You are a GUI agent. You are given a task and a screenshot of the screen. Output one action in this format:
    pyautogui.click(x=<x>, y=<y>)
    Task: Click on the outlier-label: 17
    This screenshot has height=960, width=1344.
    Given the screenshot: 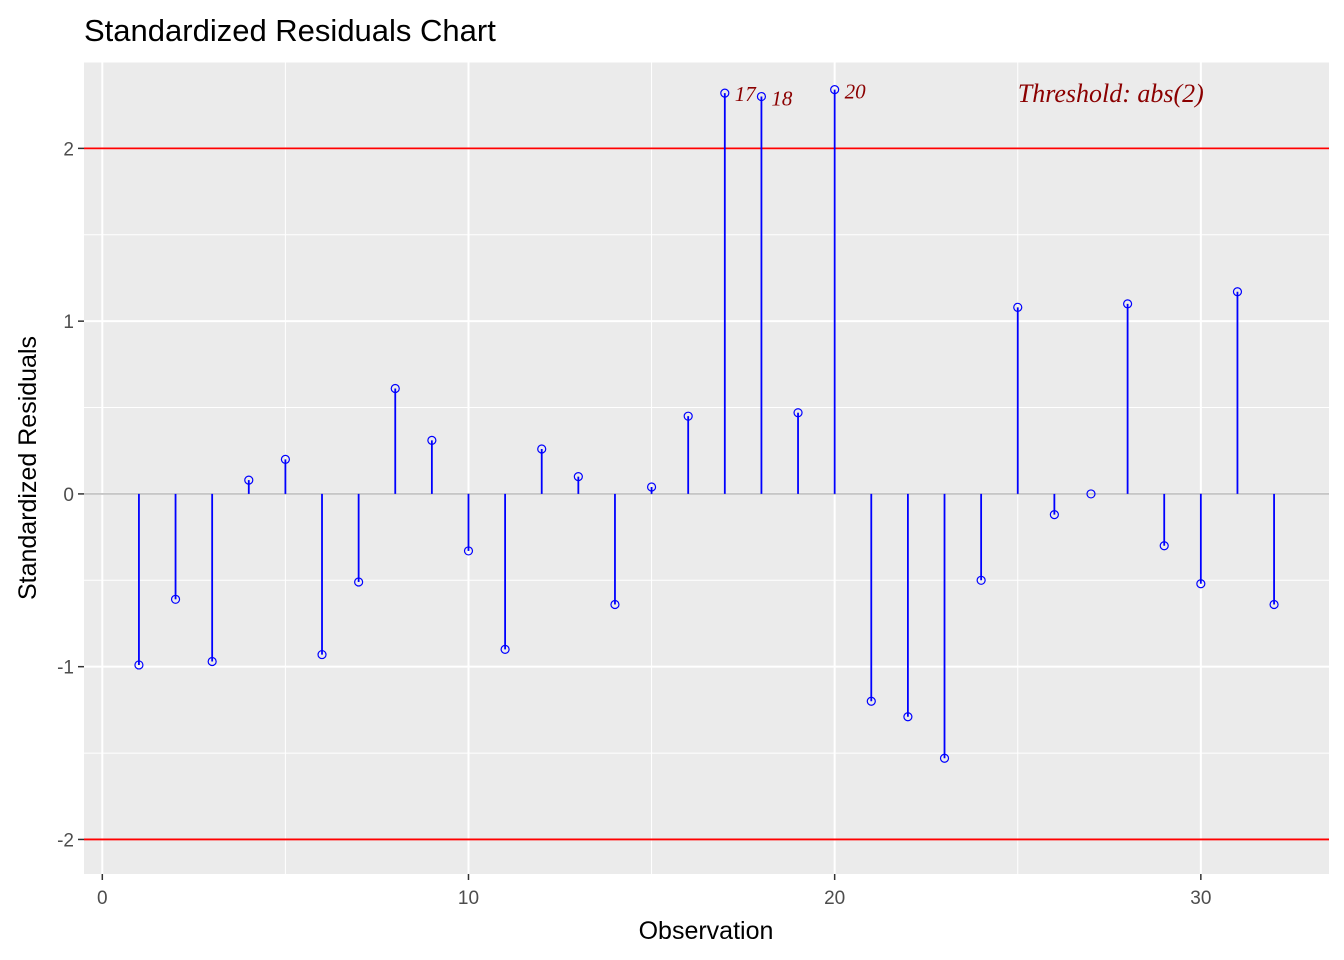 What is the action you would take?
    pyautogui.click(x=746, y=94)
    